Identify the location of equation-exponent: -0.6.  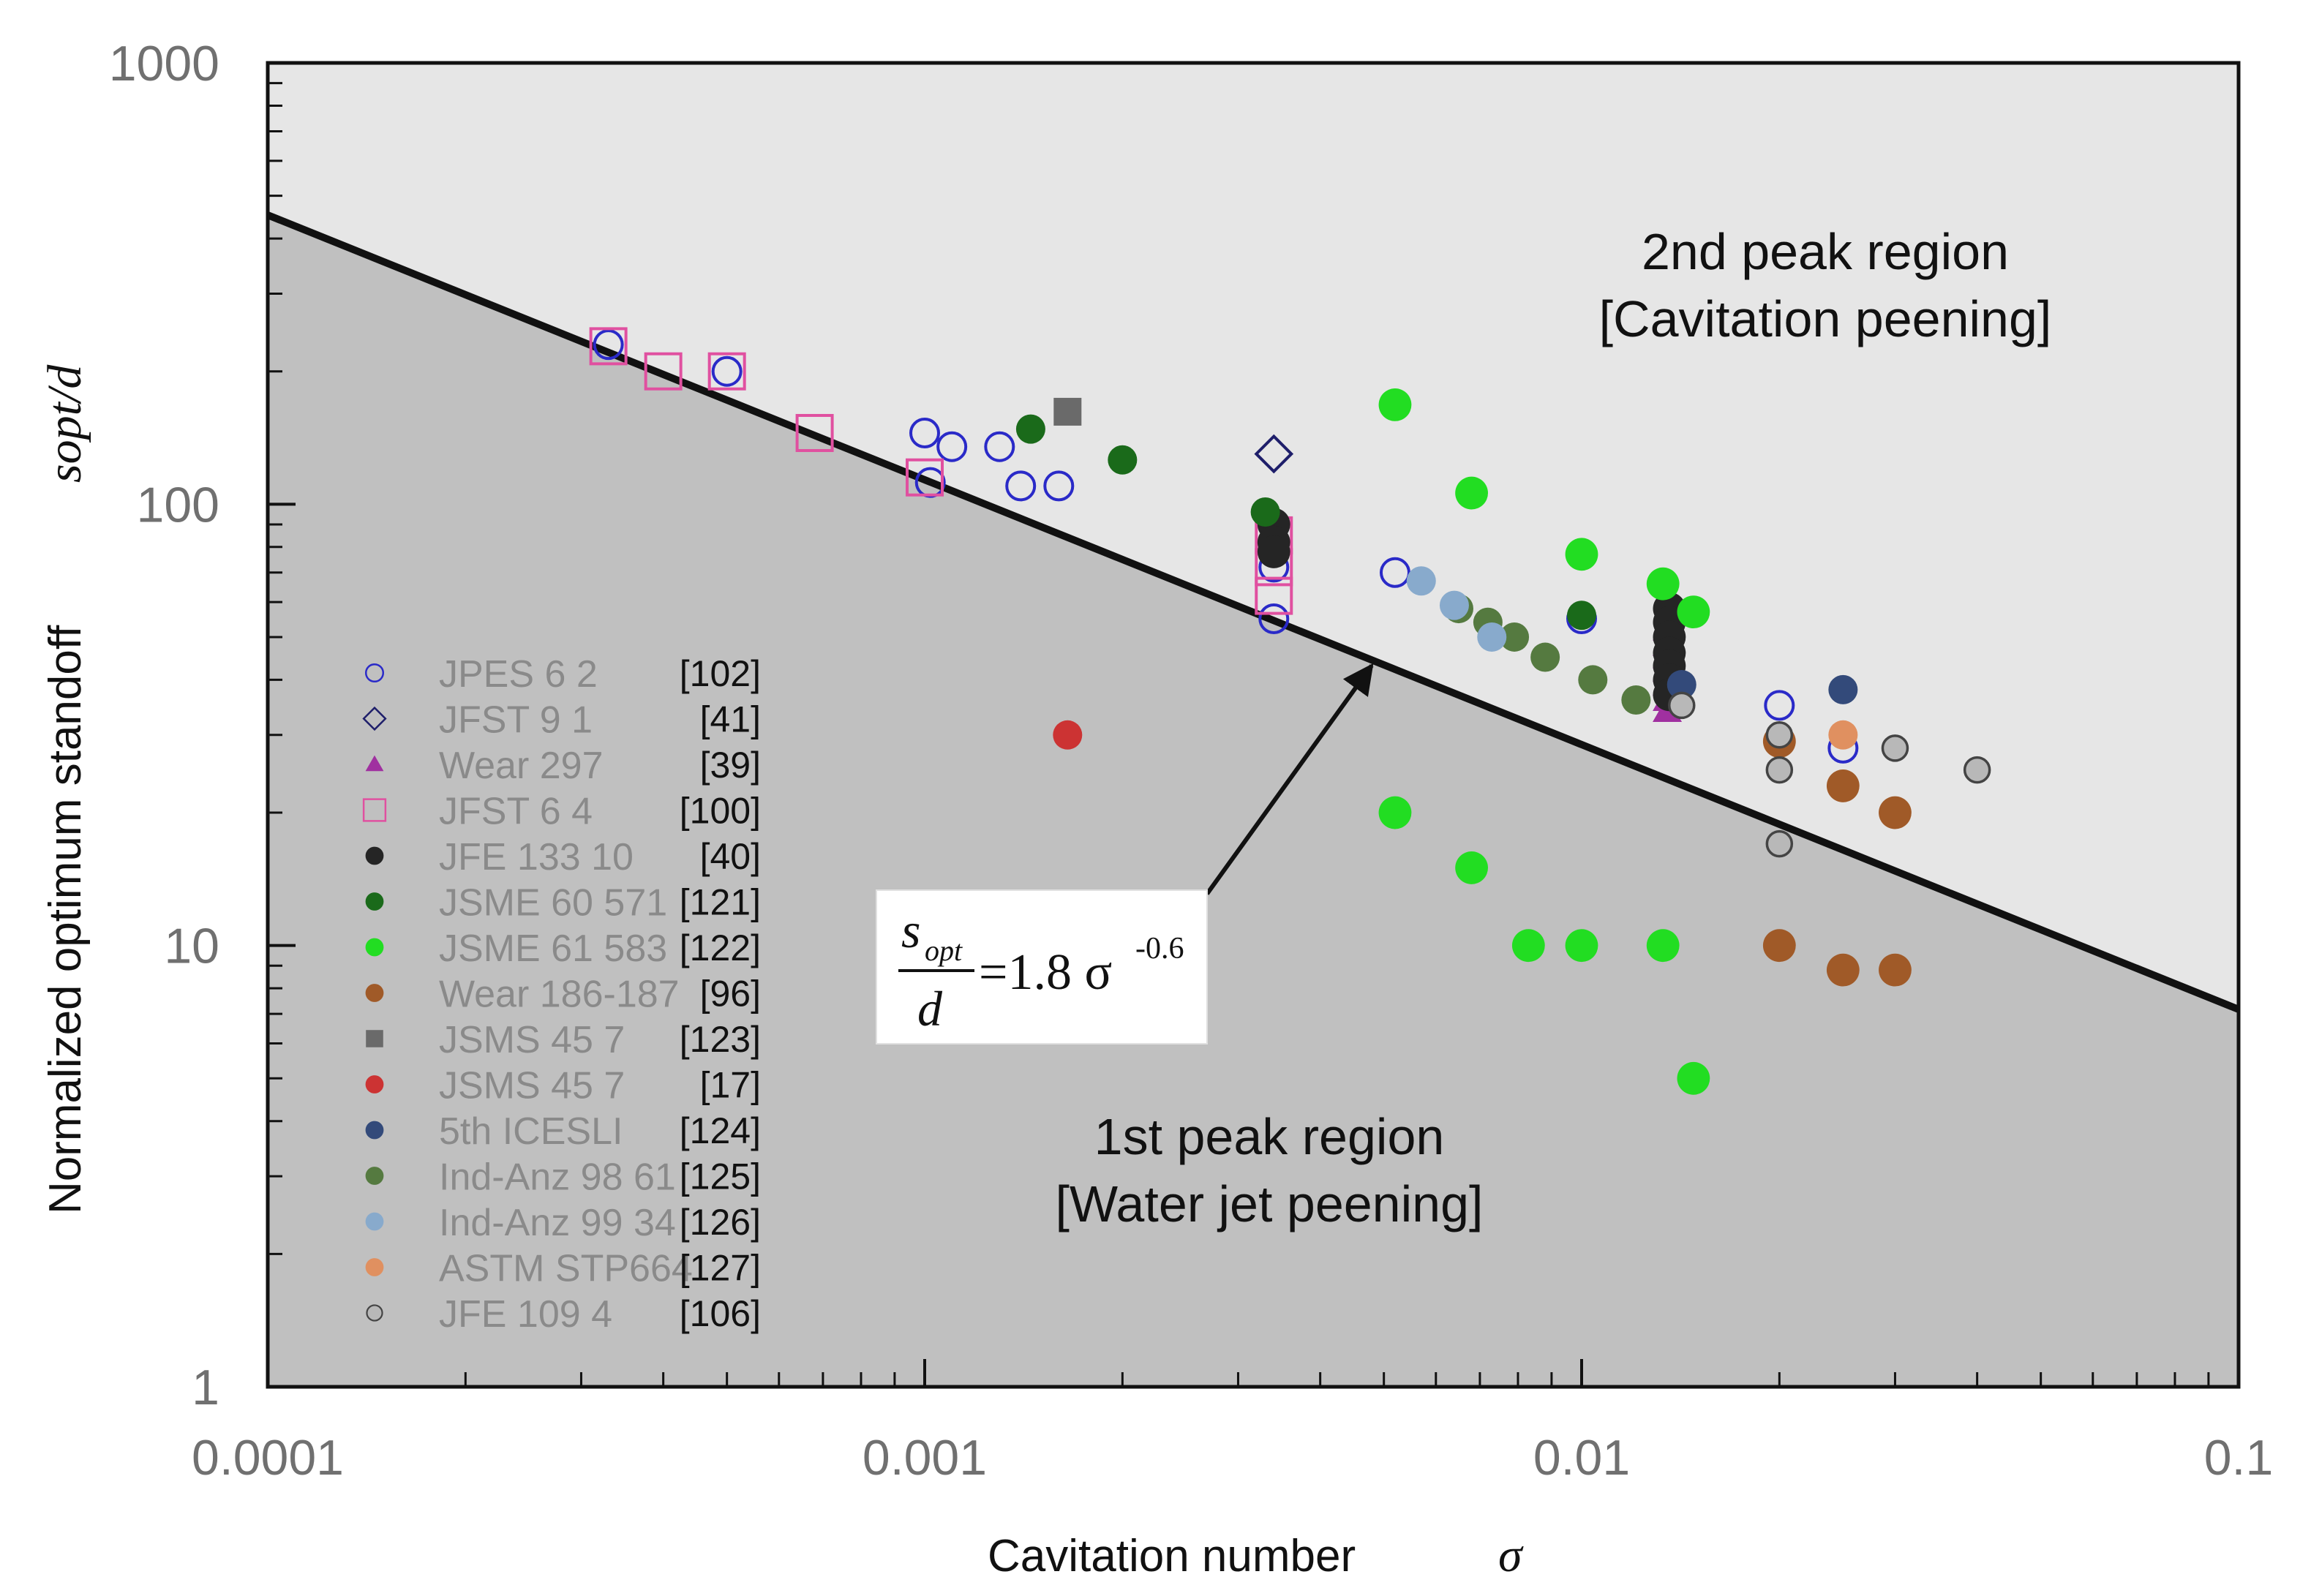
(1159, 949).